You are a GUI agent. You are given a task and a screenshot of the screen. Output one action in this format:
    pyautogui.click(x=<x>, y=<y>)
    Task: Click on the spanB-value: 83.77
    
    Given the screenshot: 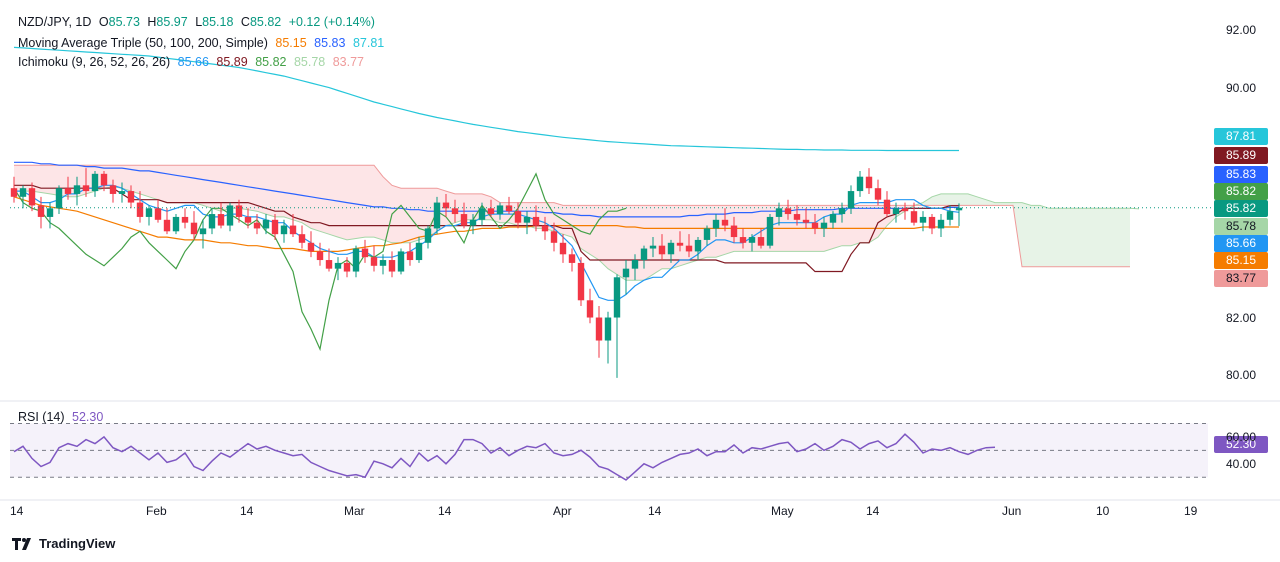 What is the action you would take?
    pyautogui.click(x=348, y=62)
    